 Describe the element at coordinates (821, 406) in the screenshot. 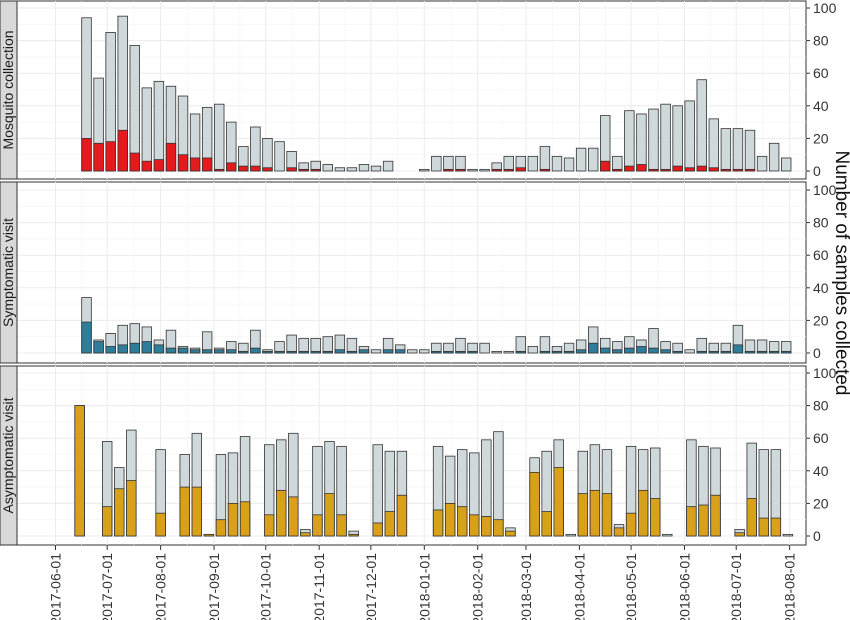

I see `y-tick-label: 80` at that location.